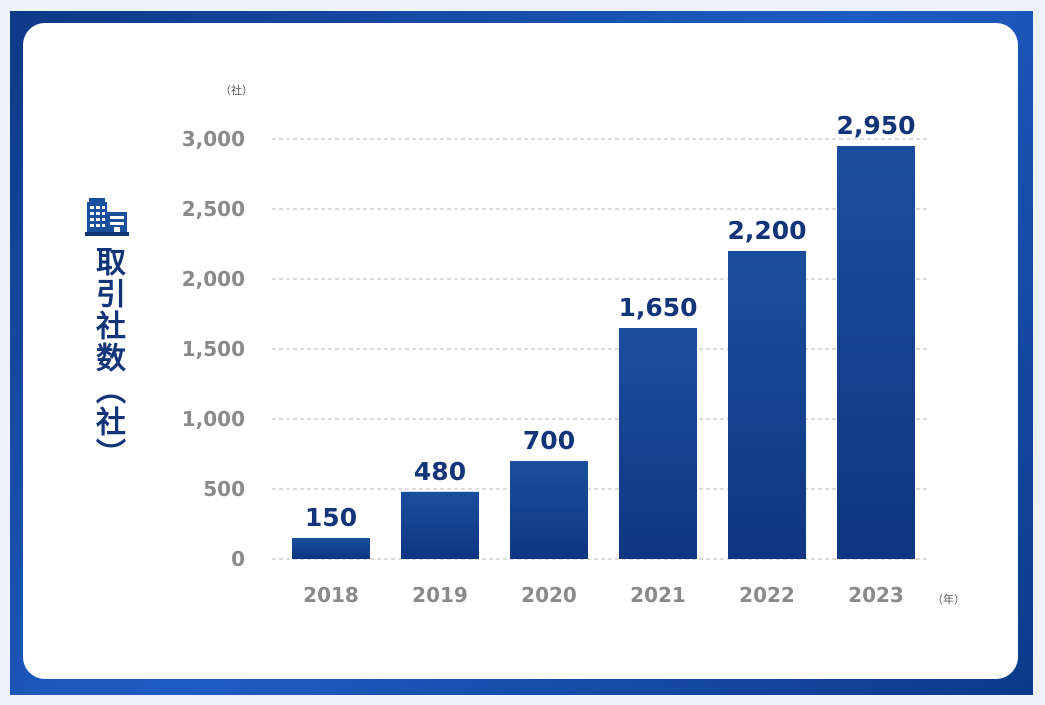  Describe the element at coordinates (549, 595) in the screenshot. I see `x-tick-label: 2020` at that location.